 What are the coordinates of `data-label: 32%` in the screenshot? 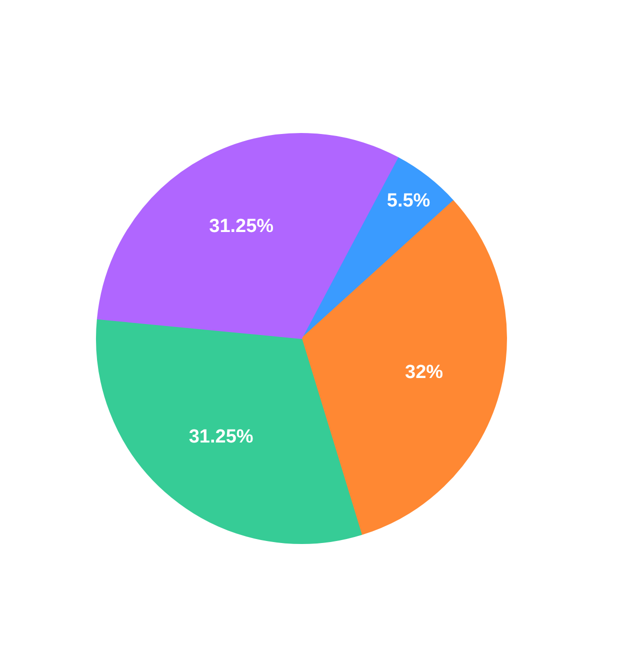 It's located at (424, 372).